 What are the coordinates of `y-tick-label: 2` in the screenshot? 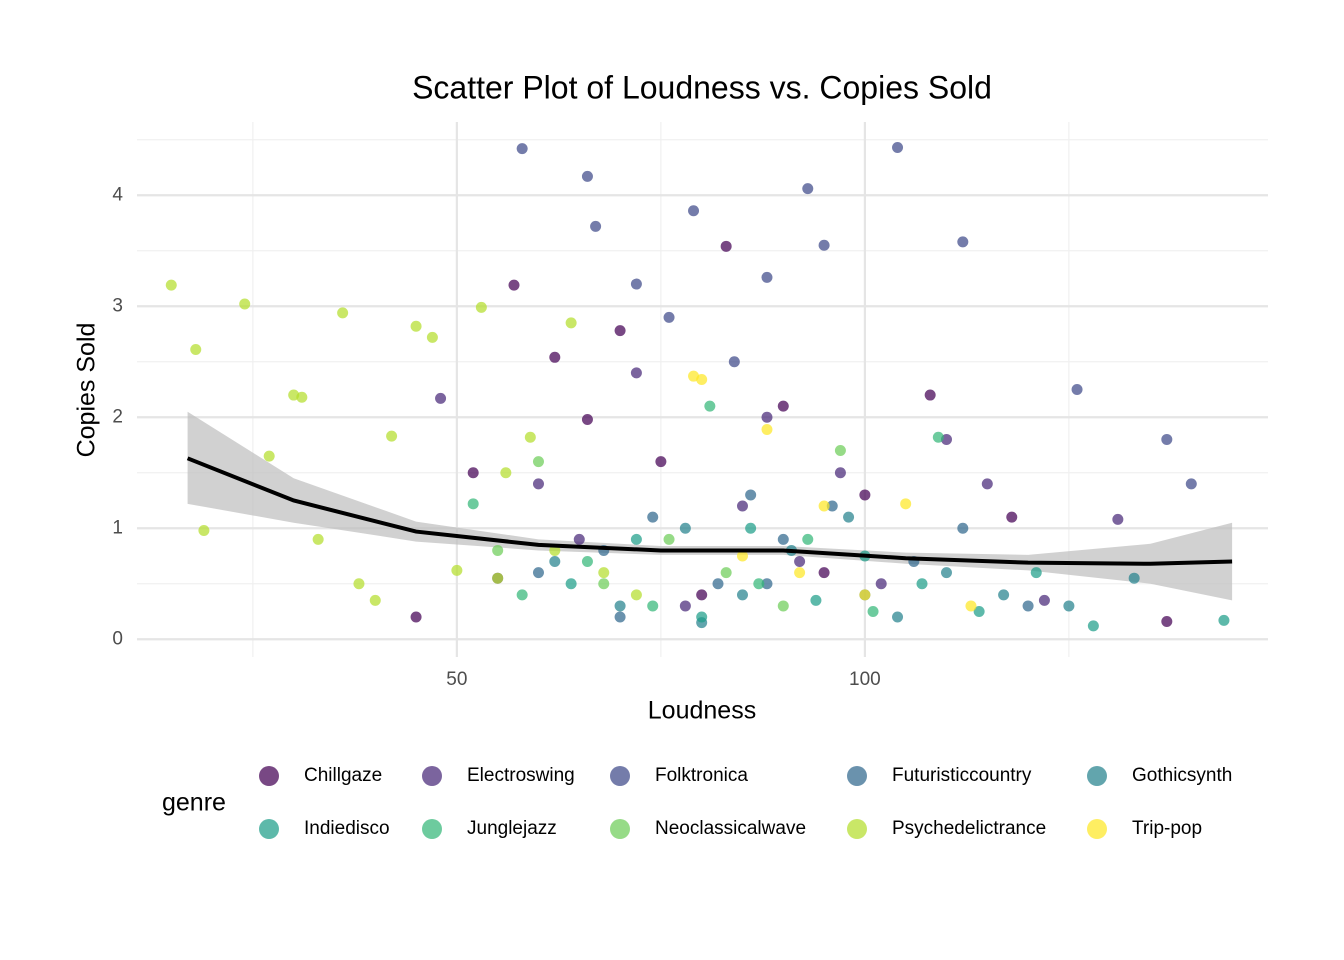 It's located at (117, 416).